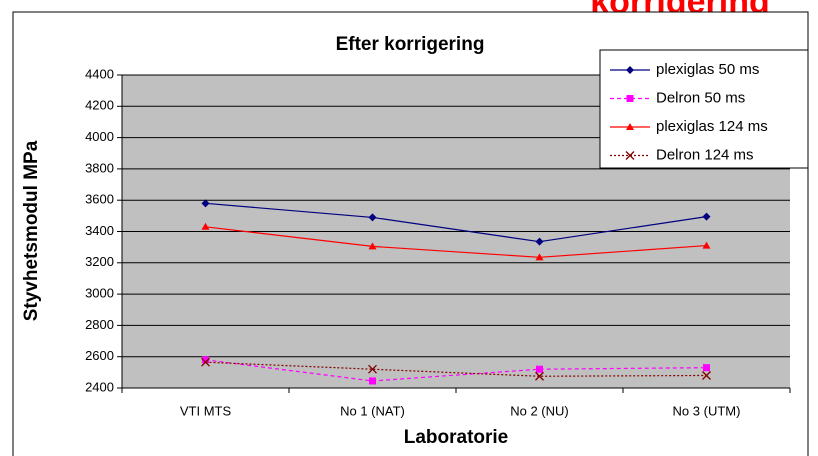  Describe the element at coordinates (99, 105) in the screenshot. I see `y-tick-label: 4200` at that location.